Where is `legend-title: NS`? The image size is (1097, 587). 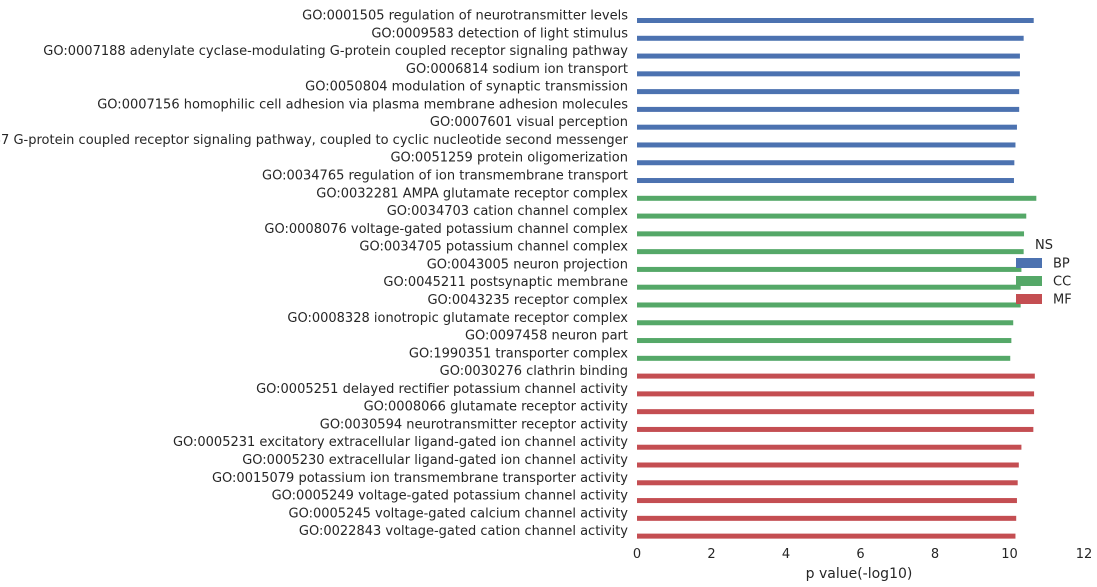 legend-title: NS is located at coordinates (1044, 245).